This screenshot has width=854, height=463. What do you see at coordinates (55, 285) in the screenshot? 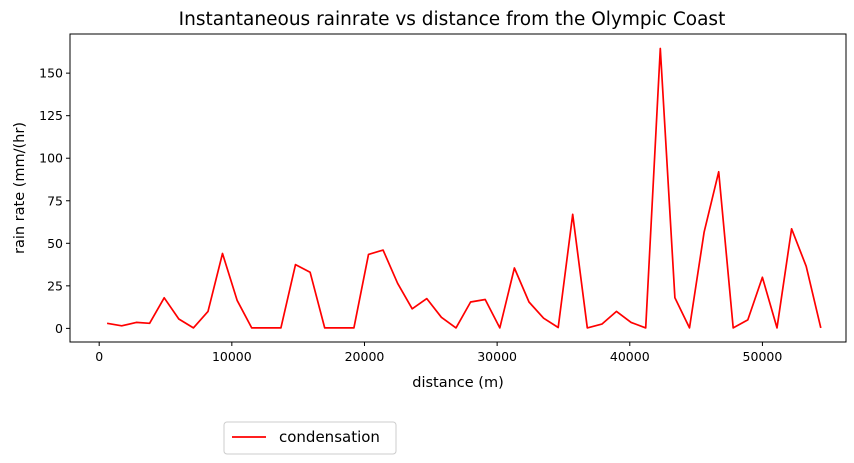
I see `y-tick-label: 25` at bounding box center [55, 285].